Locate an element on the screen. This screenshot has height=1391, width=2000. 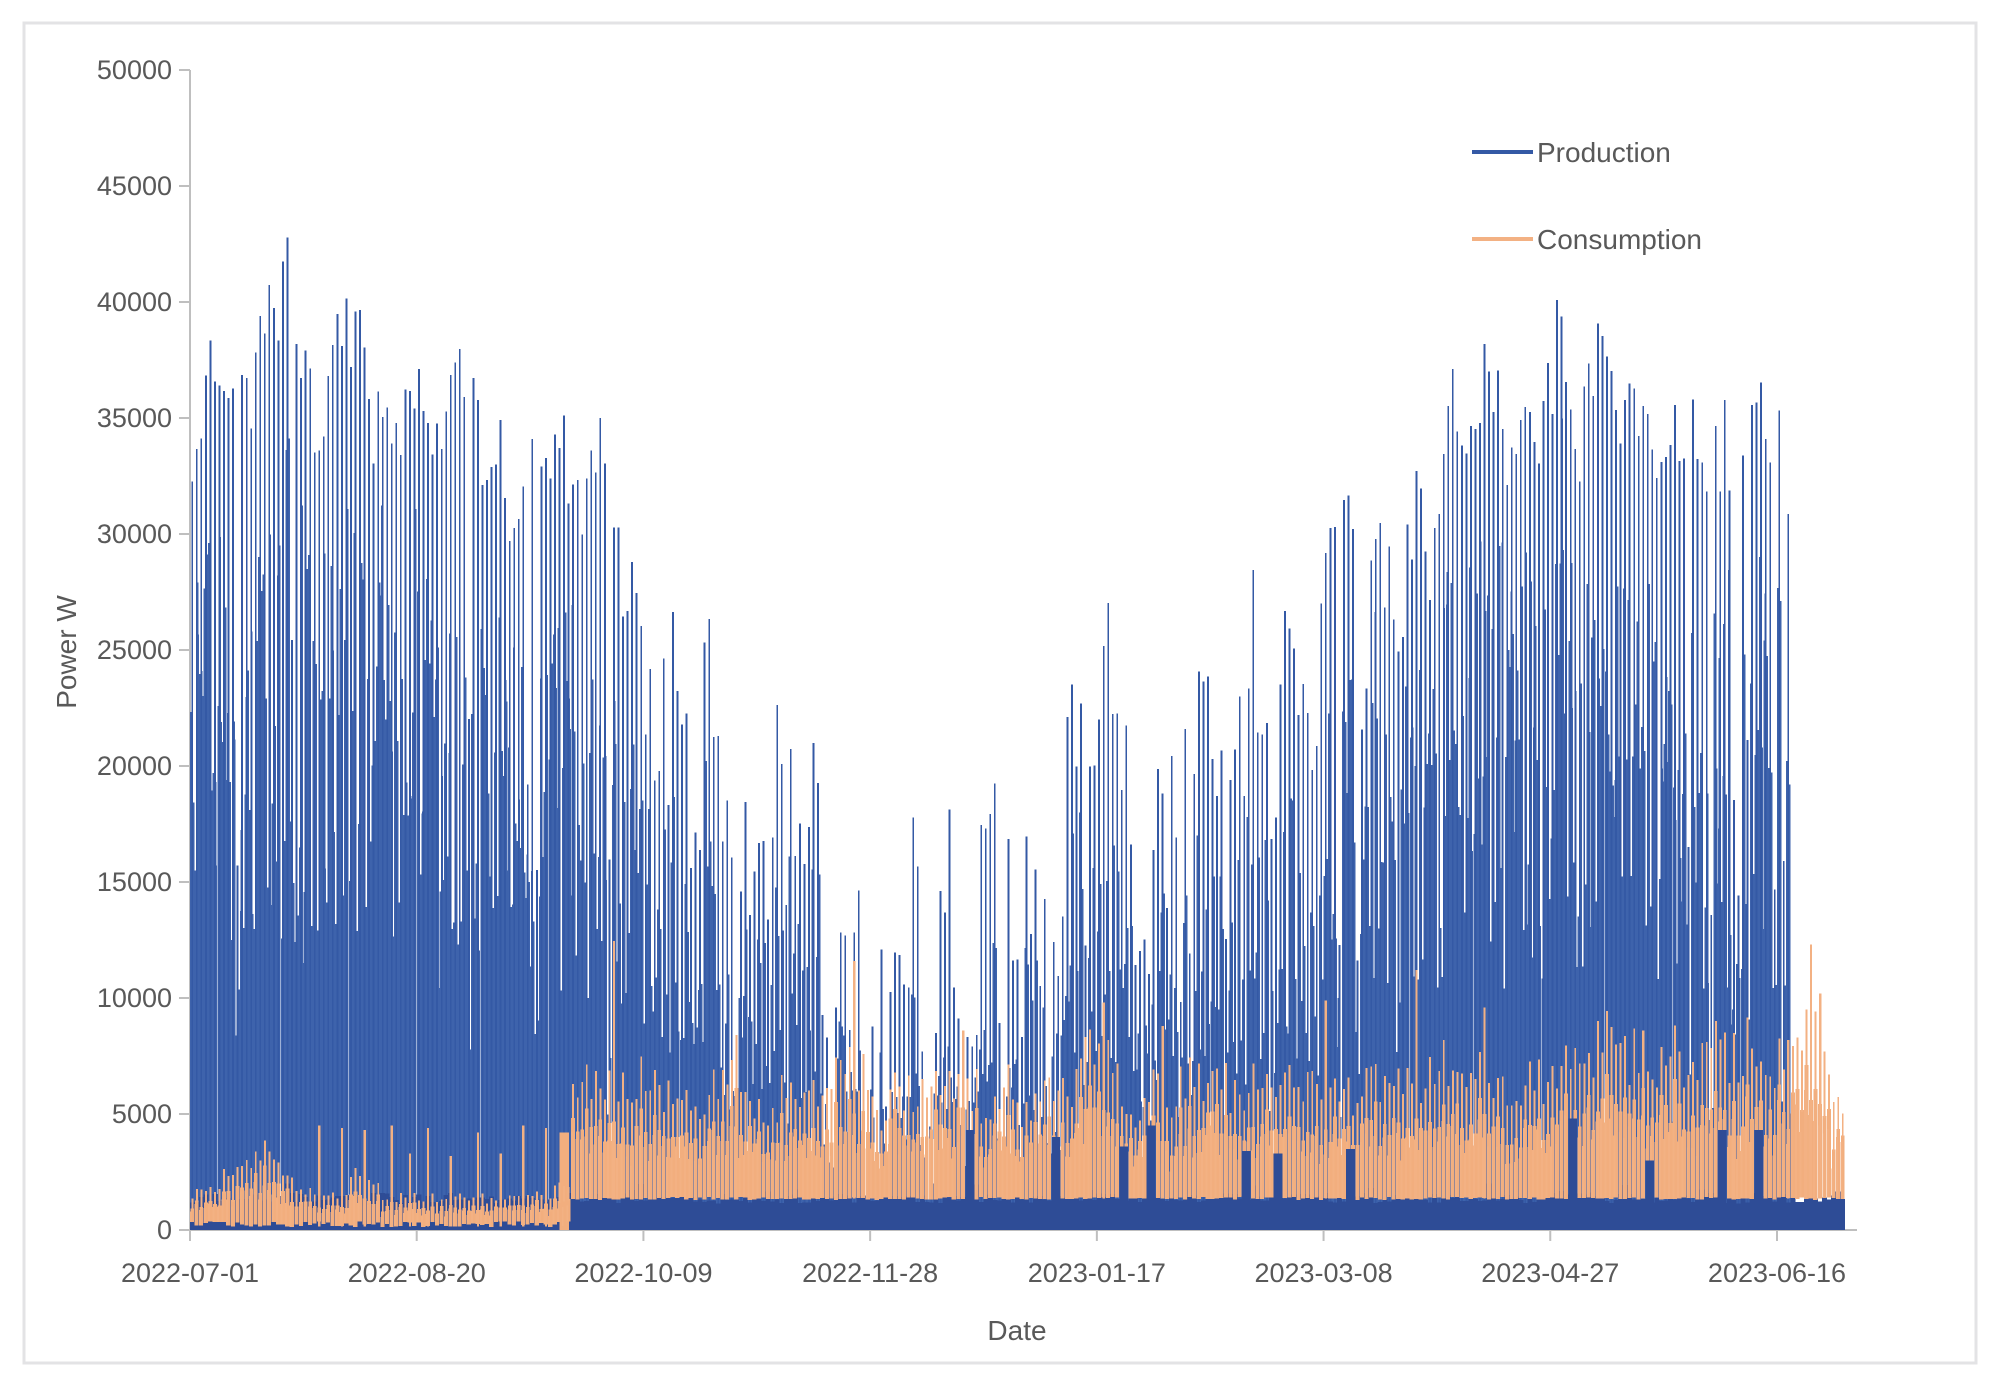
x-tick-label: 2023-01-17 is located at coordinates (1097, 1273).